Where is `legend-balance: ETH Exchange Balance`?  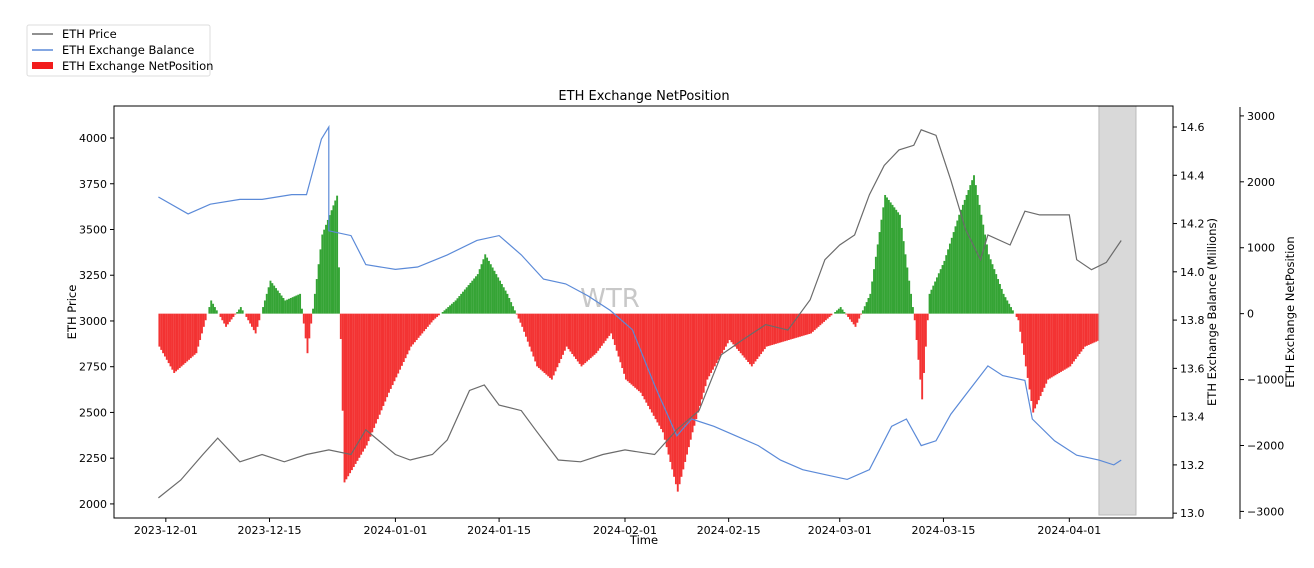 legend-balance: ETH Exchange Balance is located at coordinates (128, 50).